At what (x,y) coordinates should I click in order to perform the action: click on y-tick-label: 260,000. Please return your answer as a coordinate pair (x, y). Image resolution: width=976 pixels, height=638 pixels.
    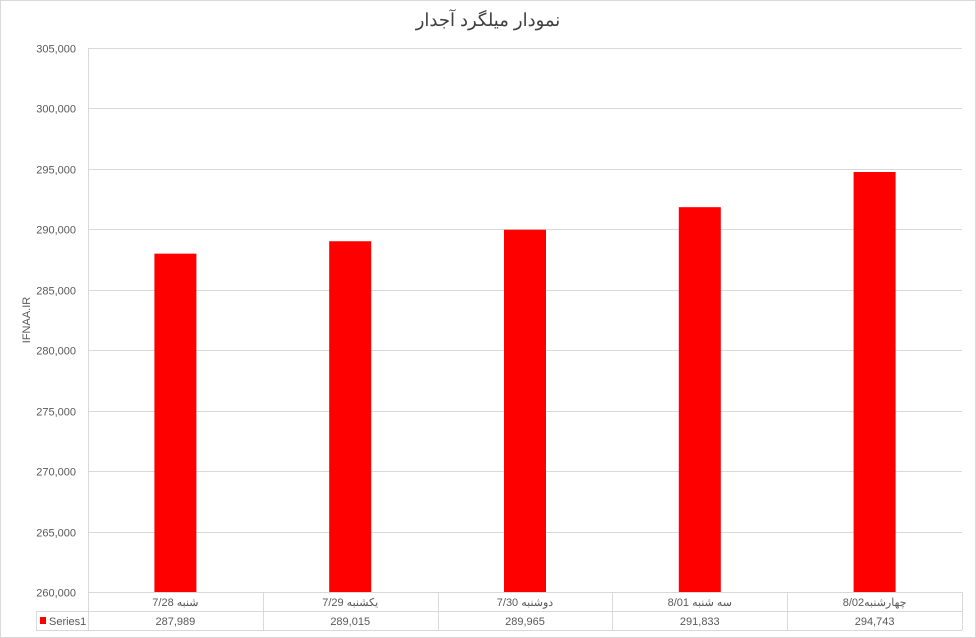
    Looking at the image, I should click on (56, 594).